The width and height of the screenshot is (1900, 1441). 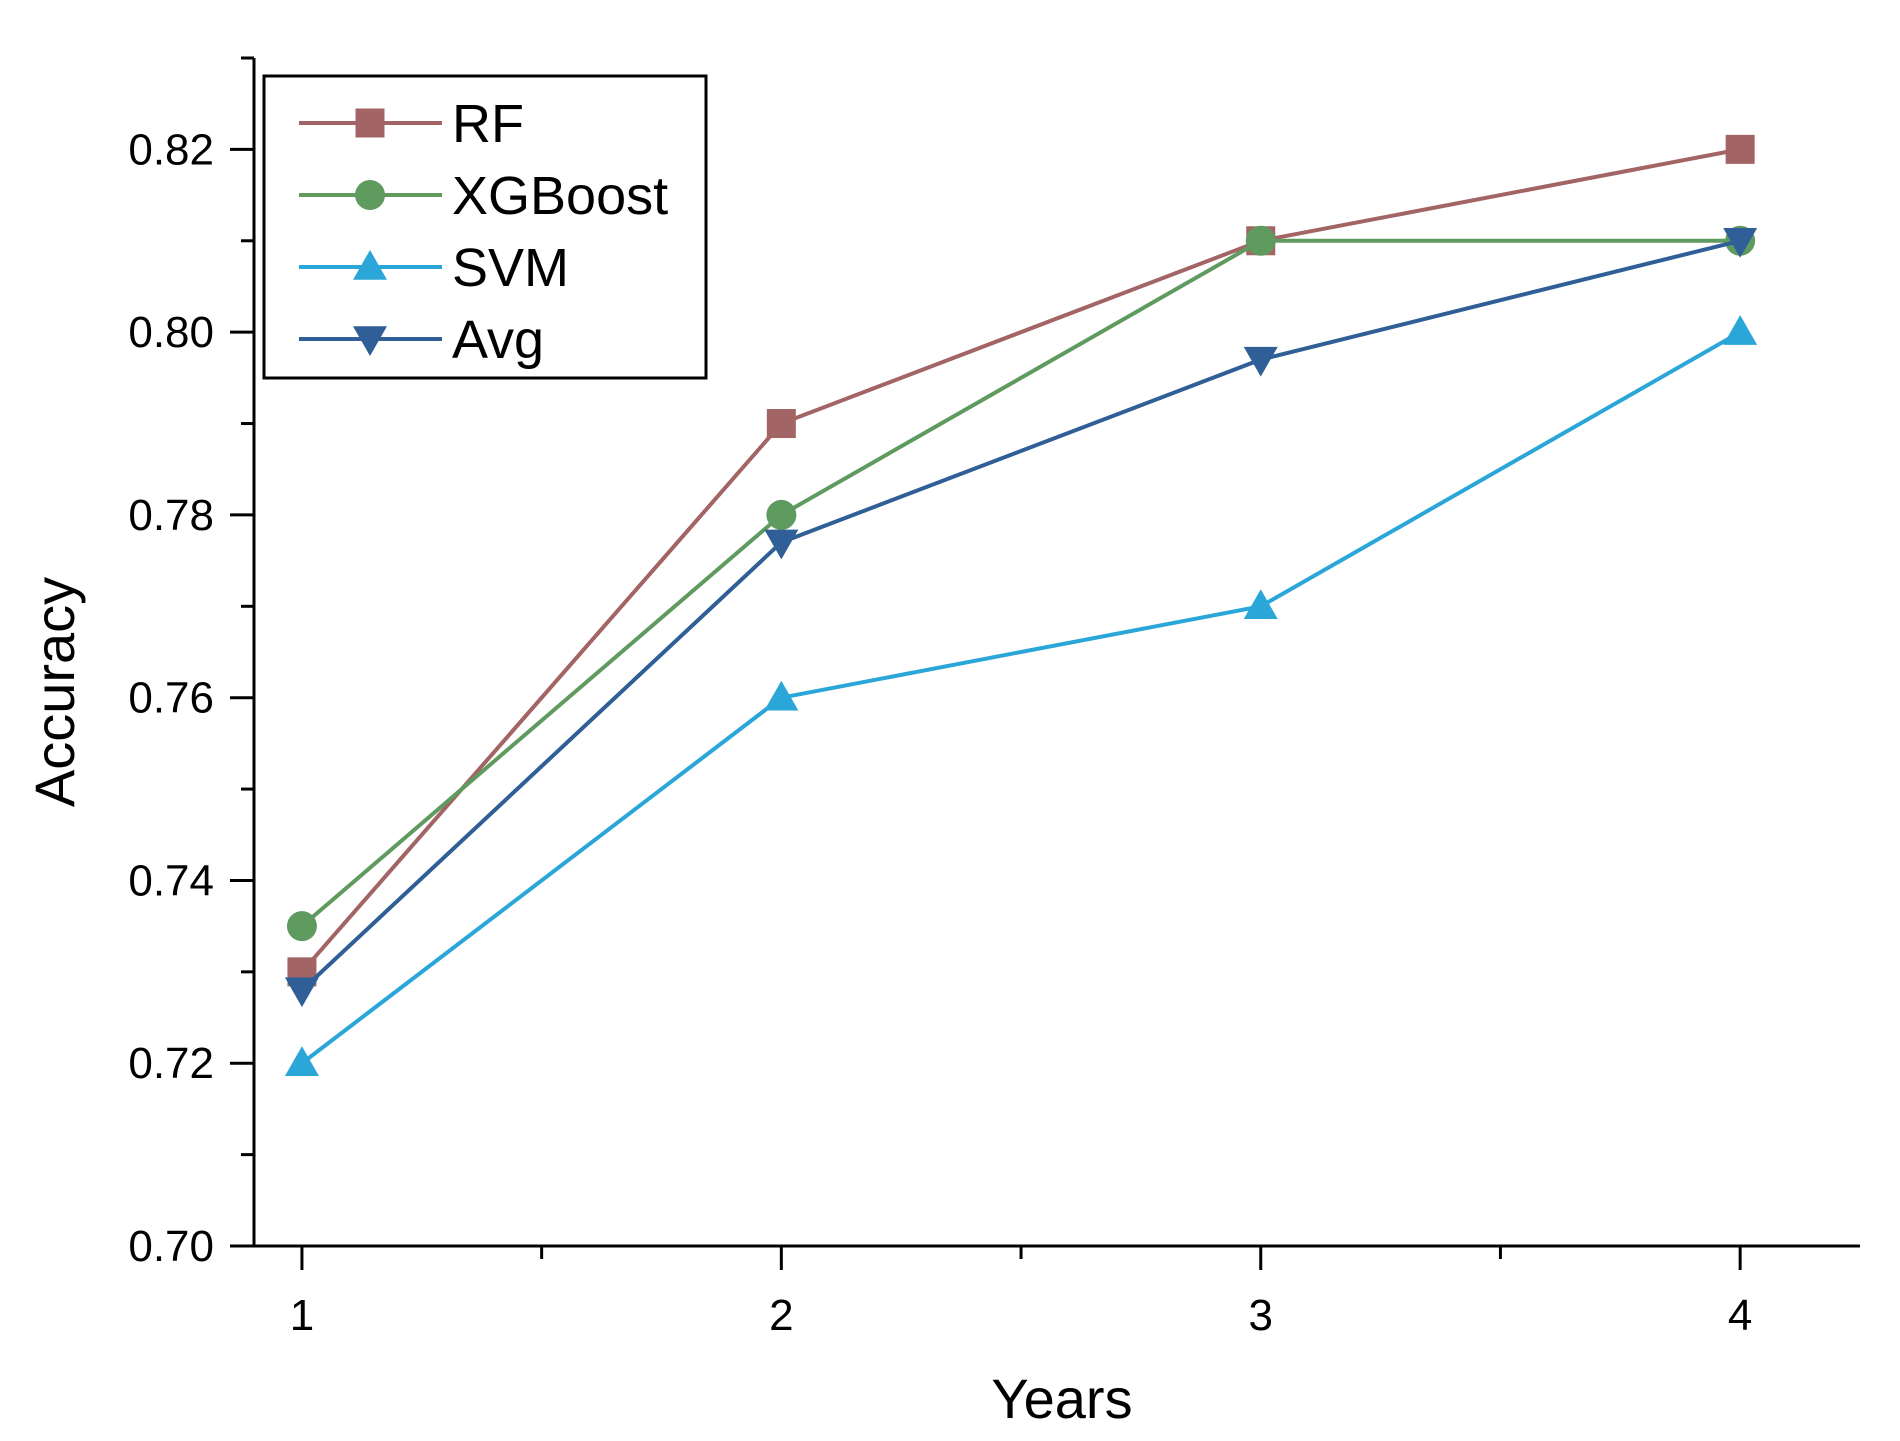 I want to click on y-tick-label: 0.78, so click(x=171, y=515).